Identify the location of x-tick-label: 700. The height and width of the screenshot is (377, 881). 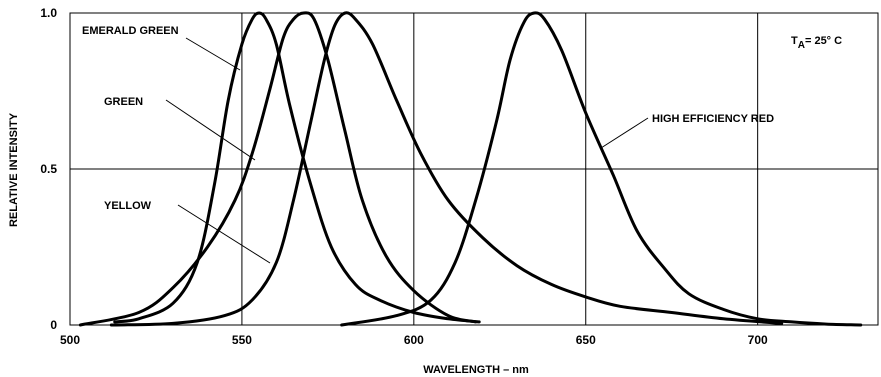
(758, 340).